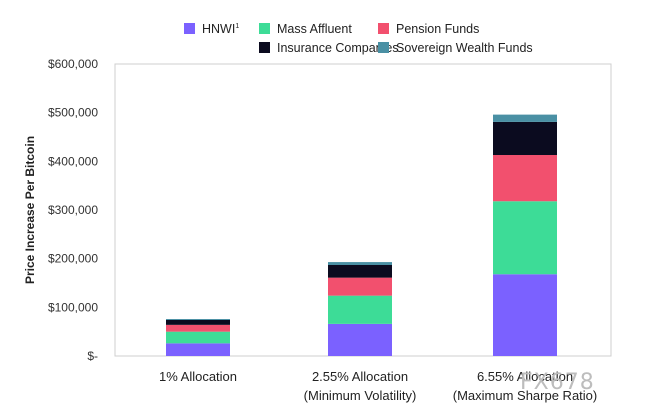 The image size is (647, 415). Describe the element at coordinates (73, 113) in the screenshot. I see `y-tick-label: $500,000` at that location.